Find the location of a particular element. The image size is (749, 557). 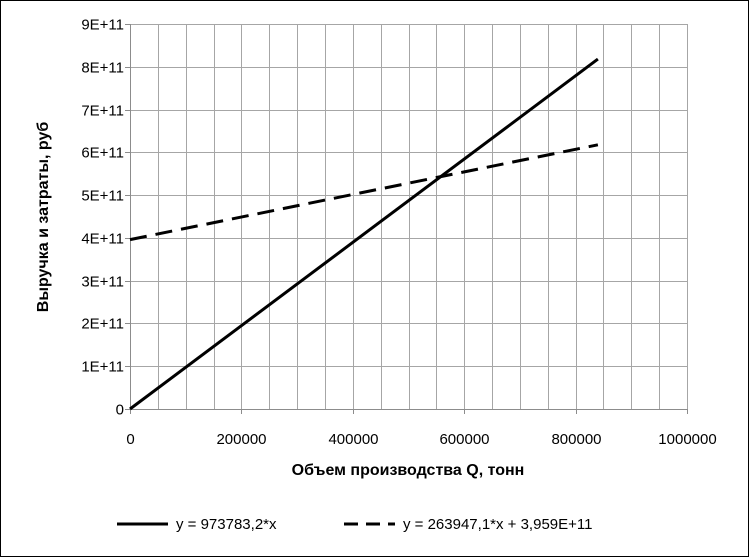

x-tick-label: 800000 is located at coordinates (576, 439).